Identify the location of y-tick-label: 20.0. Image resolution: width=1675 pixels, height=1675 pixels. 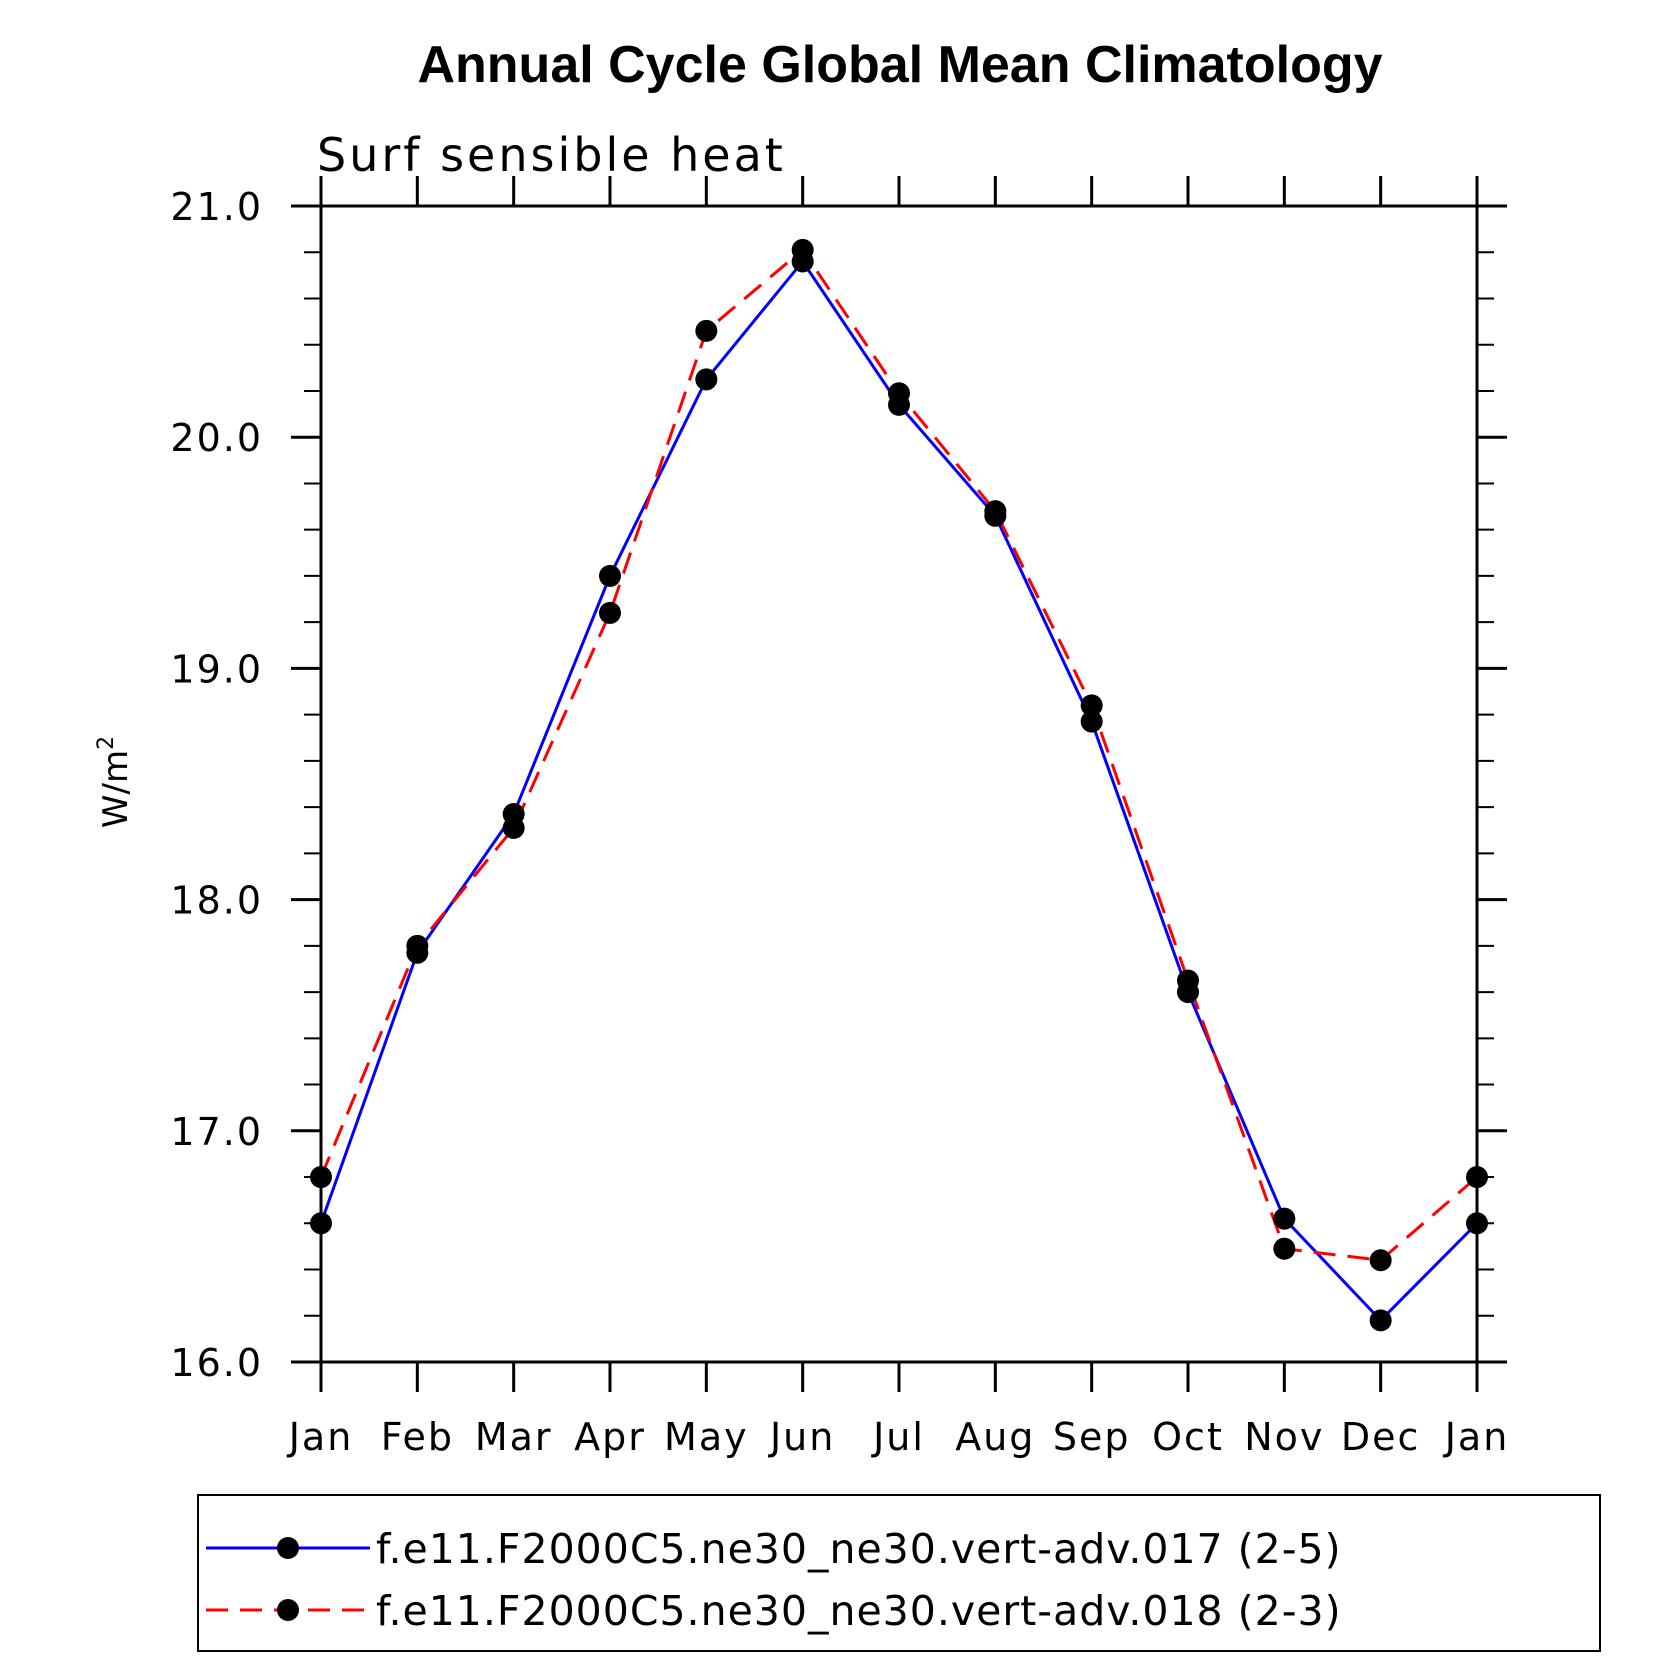
(216, 438).